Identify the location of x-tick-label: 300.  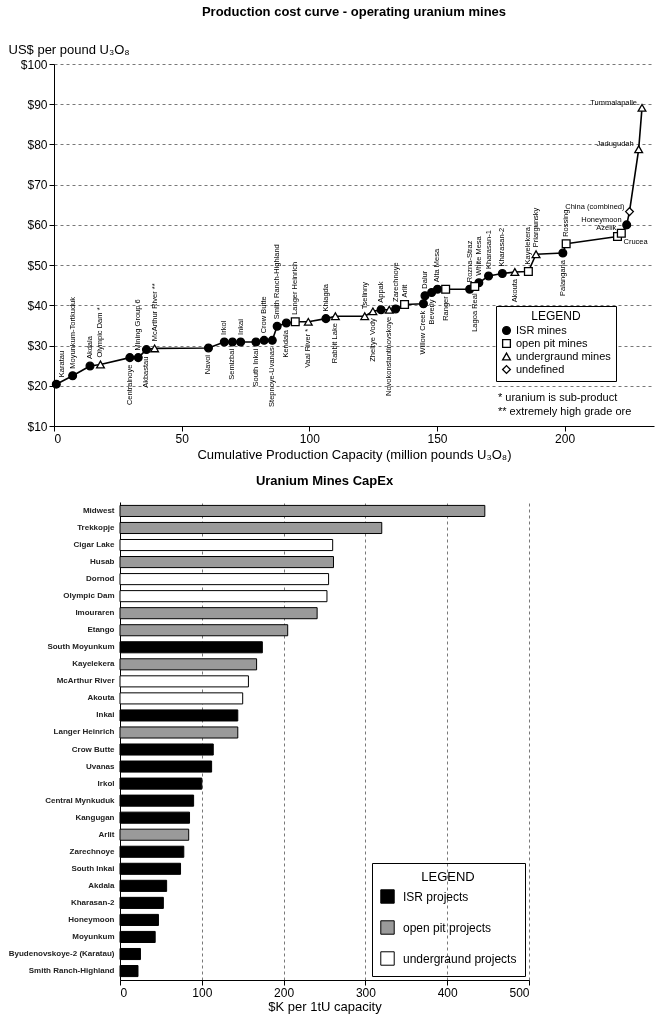
(366, 992).